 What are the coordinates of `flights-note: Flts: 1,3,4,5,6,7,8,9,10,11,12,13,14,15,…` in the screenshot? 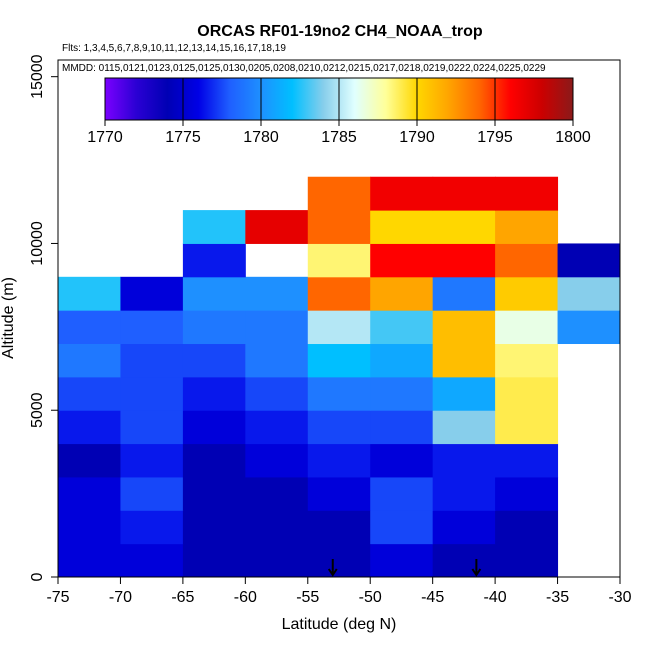 It's located at (174, 48).